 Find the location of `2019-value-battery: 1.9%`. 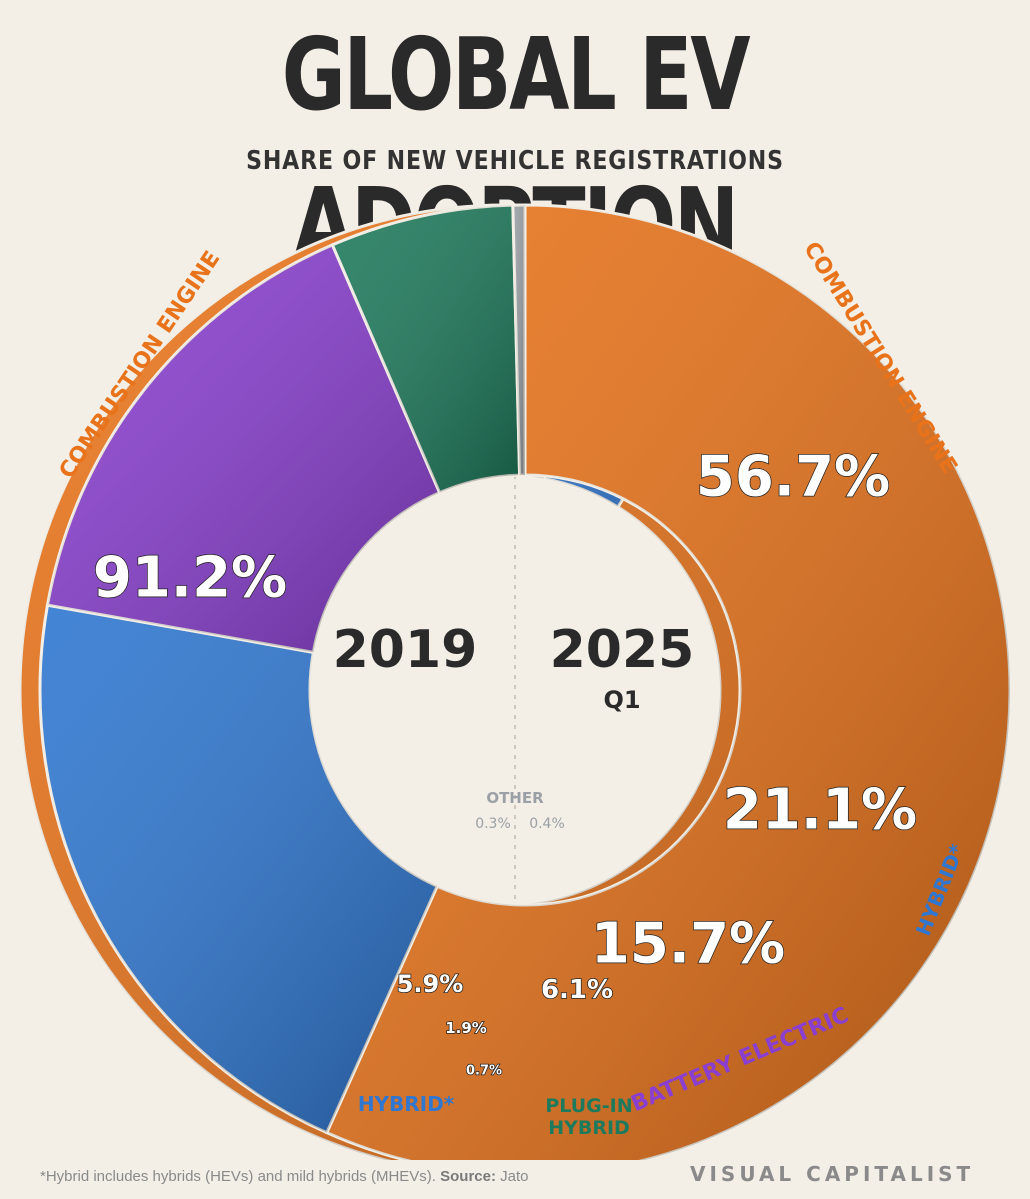

2019-value-battery: 1.9% is located at coordinates (466, 1028).